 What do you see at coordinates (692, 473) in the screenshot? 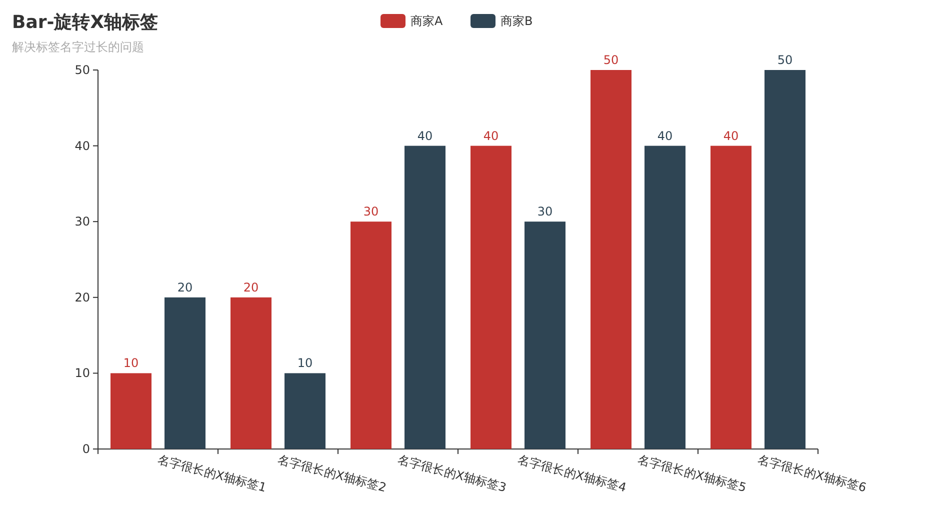
I see `x-tick-label: 名字很长的X轴标签5` at bounding box center [692, 473].